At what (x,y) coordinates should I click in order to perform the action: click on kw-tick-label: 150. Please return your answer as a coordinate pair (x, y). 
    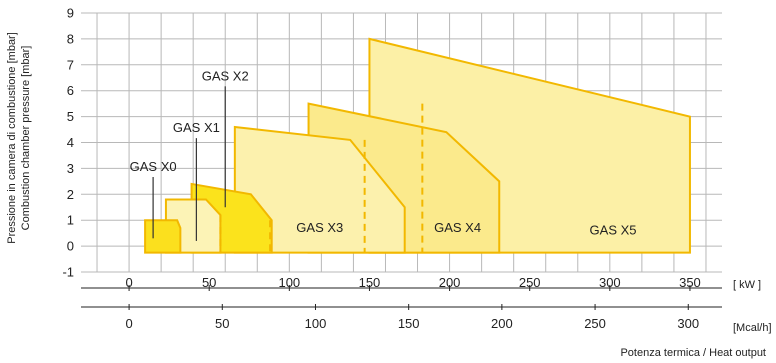
    Looking at the image, I should click on (370, 282).